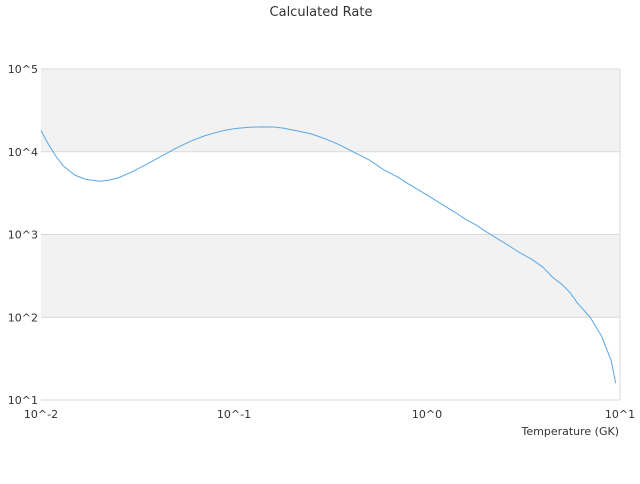 This screenshot has width=640, height=484. What do you see at coordinates (23, 317) in the screenshot?
I see `y-tick-label: 10^2` at bounding box center [23, 317].